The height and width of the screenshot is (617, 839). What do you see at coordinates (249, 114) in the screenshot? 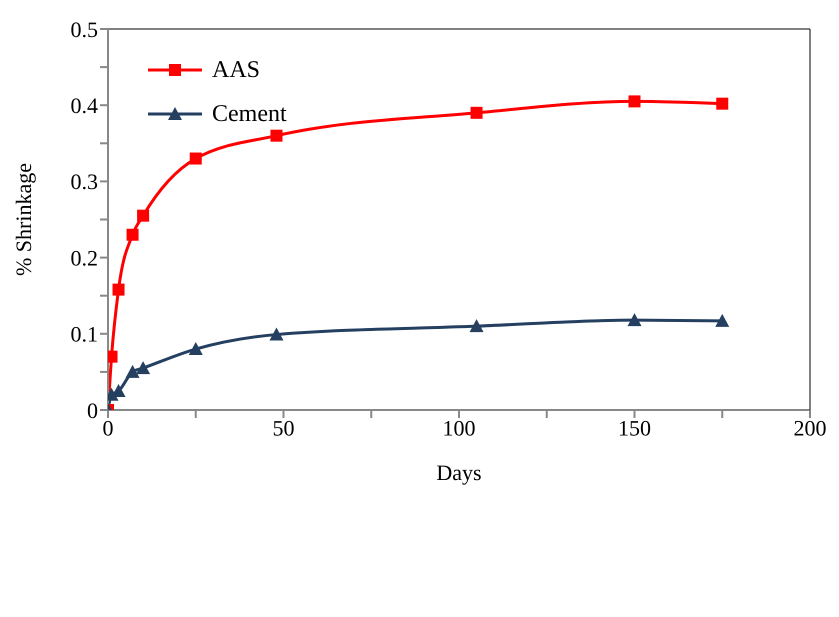
I see `legend-label: Cement` at bounding box center [249, 114].